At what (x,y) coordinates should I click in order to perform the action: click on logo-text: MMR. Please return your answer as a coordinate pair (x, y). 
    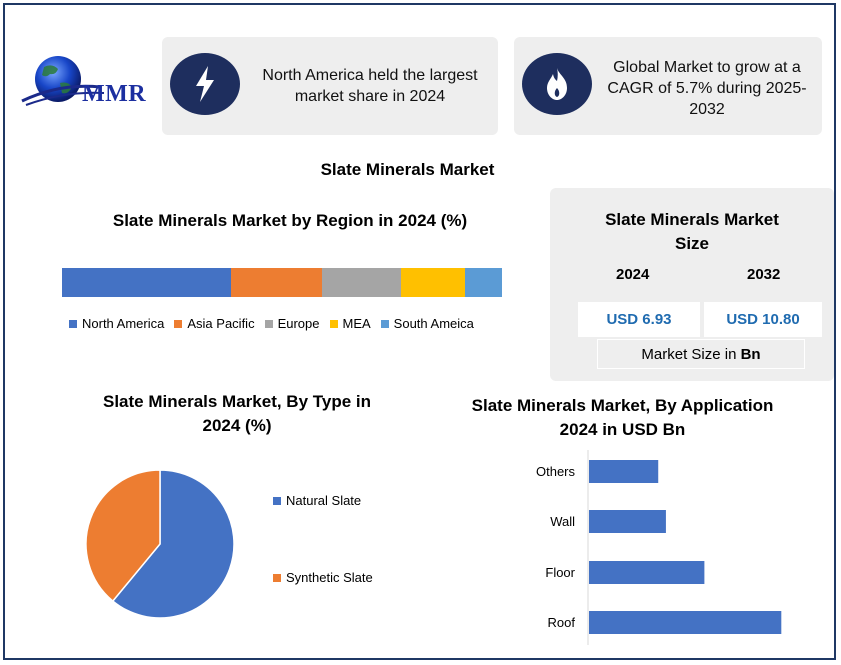
    Looking at the image, I should click on (114, 94).